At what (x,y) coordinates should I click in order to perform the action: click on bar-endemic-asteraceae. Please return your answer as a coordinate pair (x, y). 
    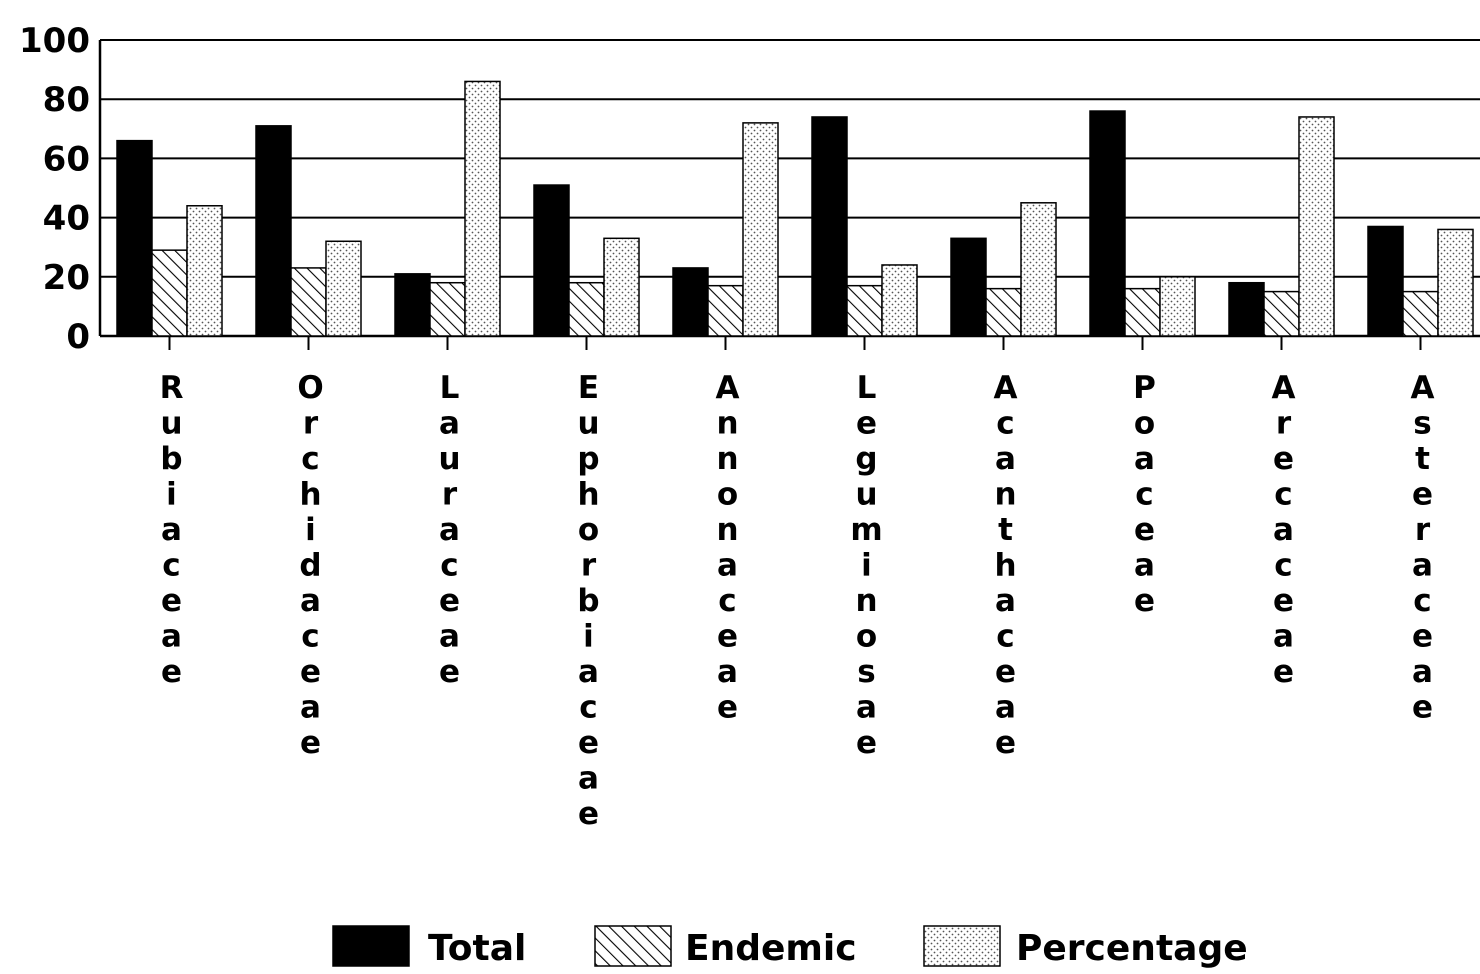
    Looking at the image, I should click on (1420, 313).